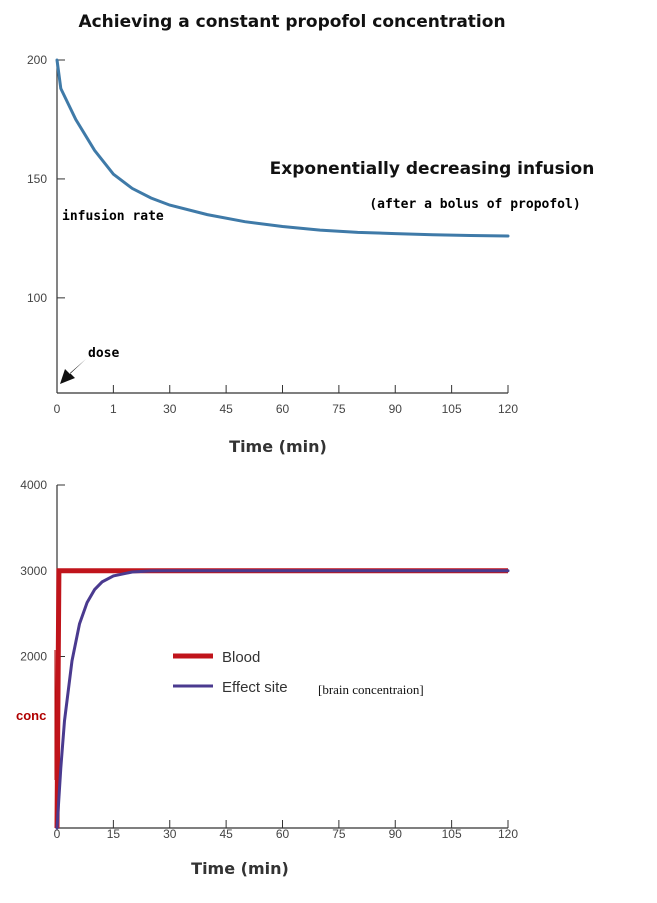  I want to click on legend-label-blood: Blood, so click(241, 657).